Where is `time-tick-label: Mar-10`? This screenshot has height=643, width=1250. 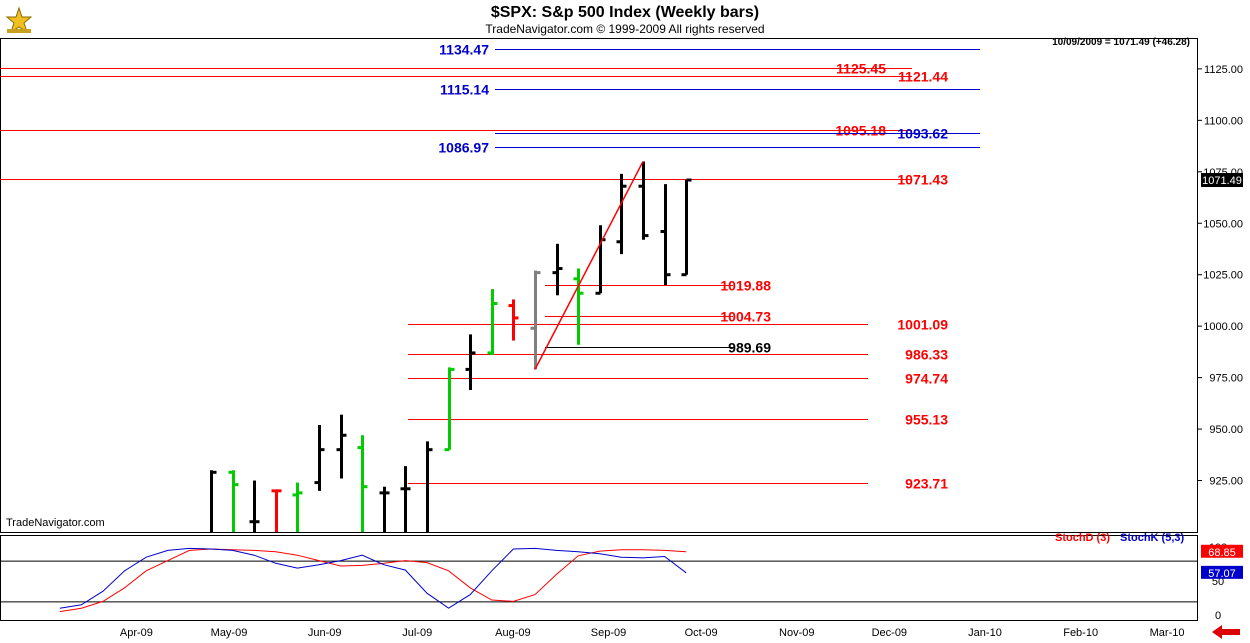
time-tick-label: Mar-10 is located at coordinates (1167, 633).